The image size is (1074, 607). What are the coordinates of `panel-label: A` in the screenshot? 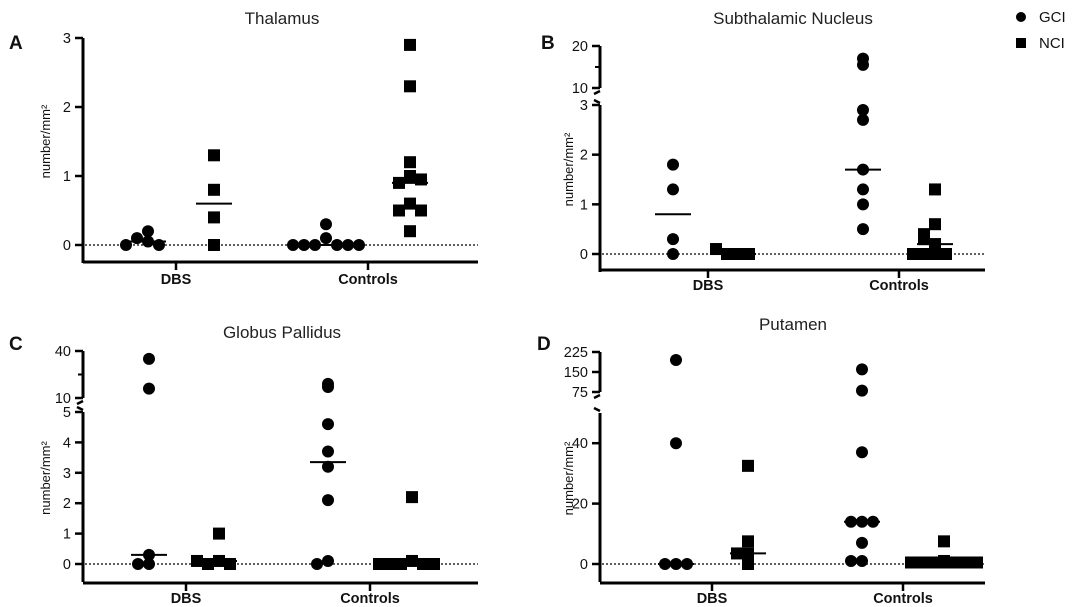 It's located at (16, 43).